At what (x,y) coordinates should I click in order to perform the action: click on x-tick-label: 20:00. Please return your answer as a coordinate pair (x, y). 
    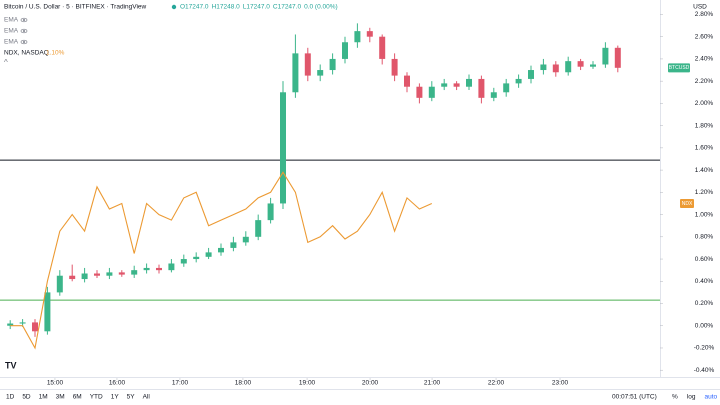
    Looking at the image, I should click on (370, 383).